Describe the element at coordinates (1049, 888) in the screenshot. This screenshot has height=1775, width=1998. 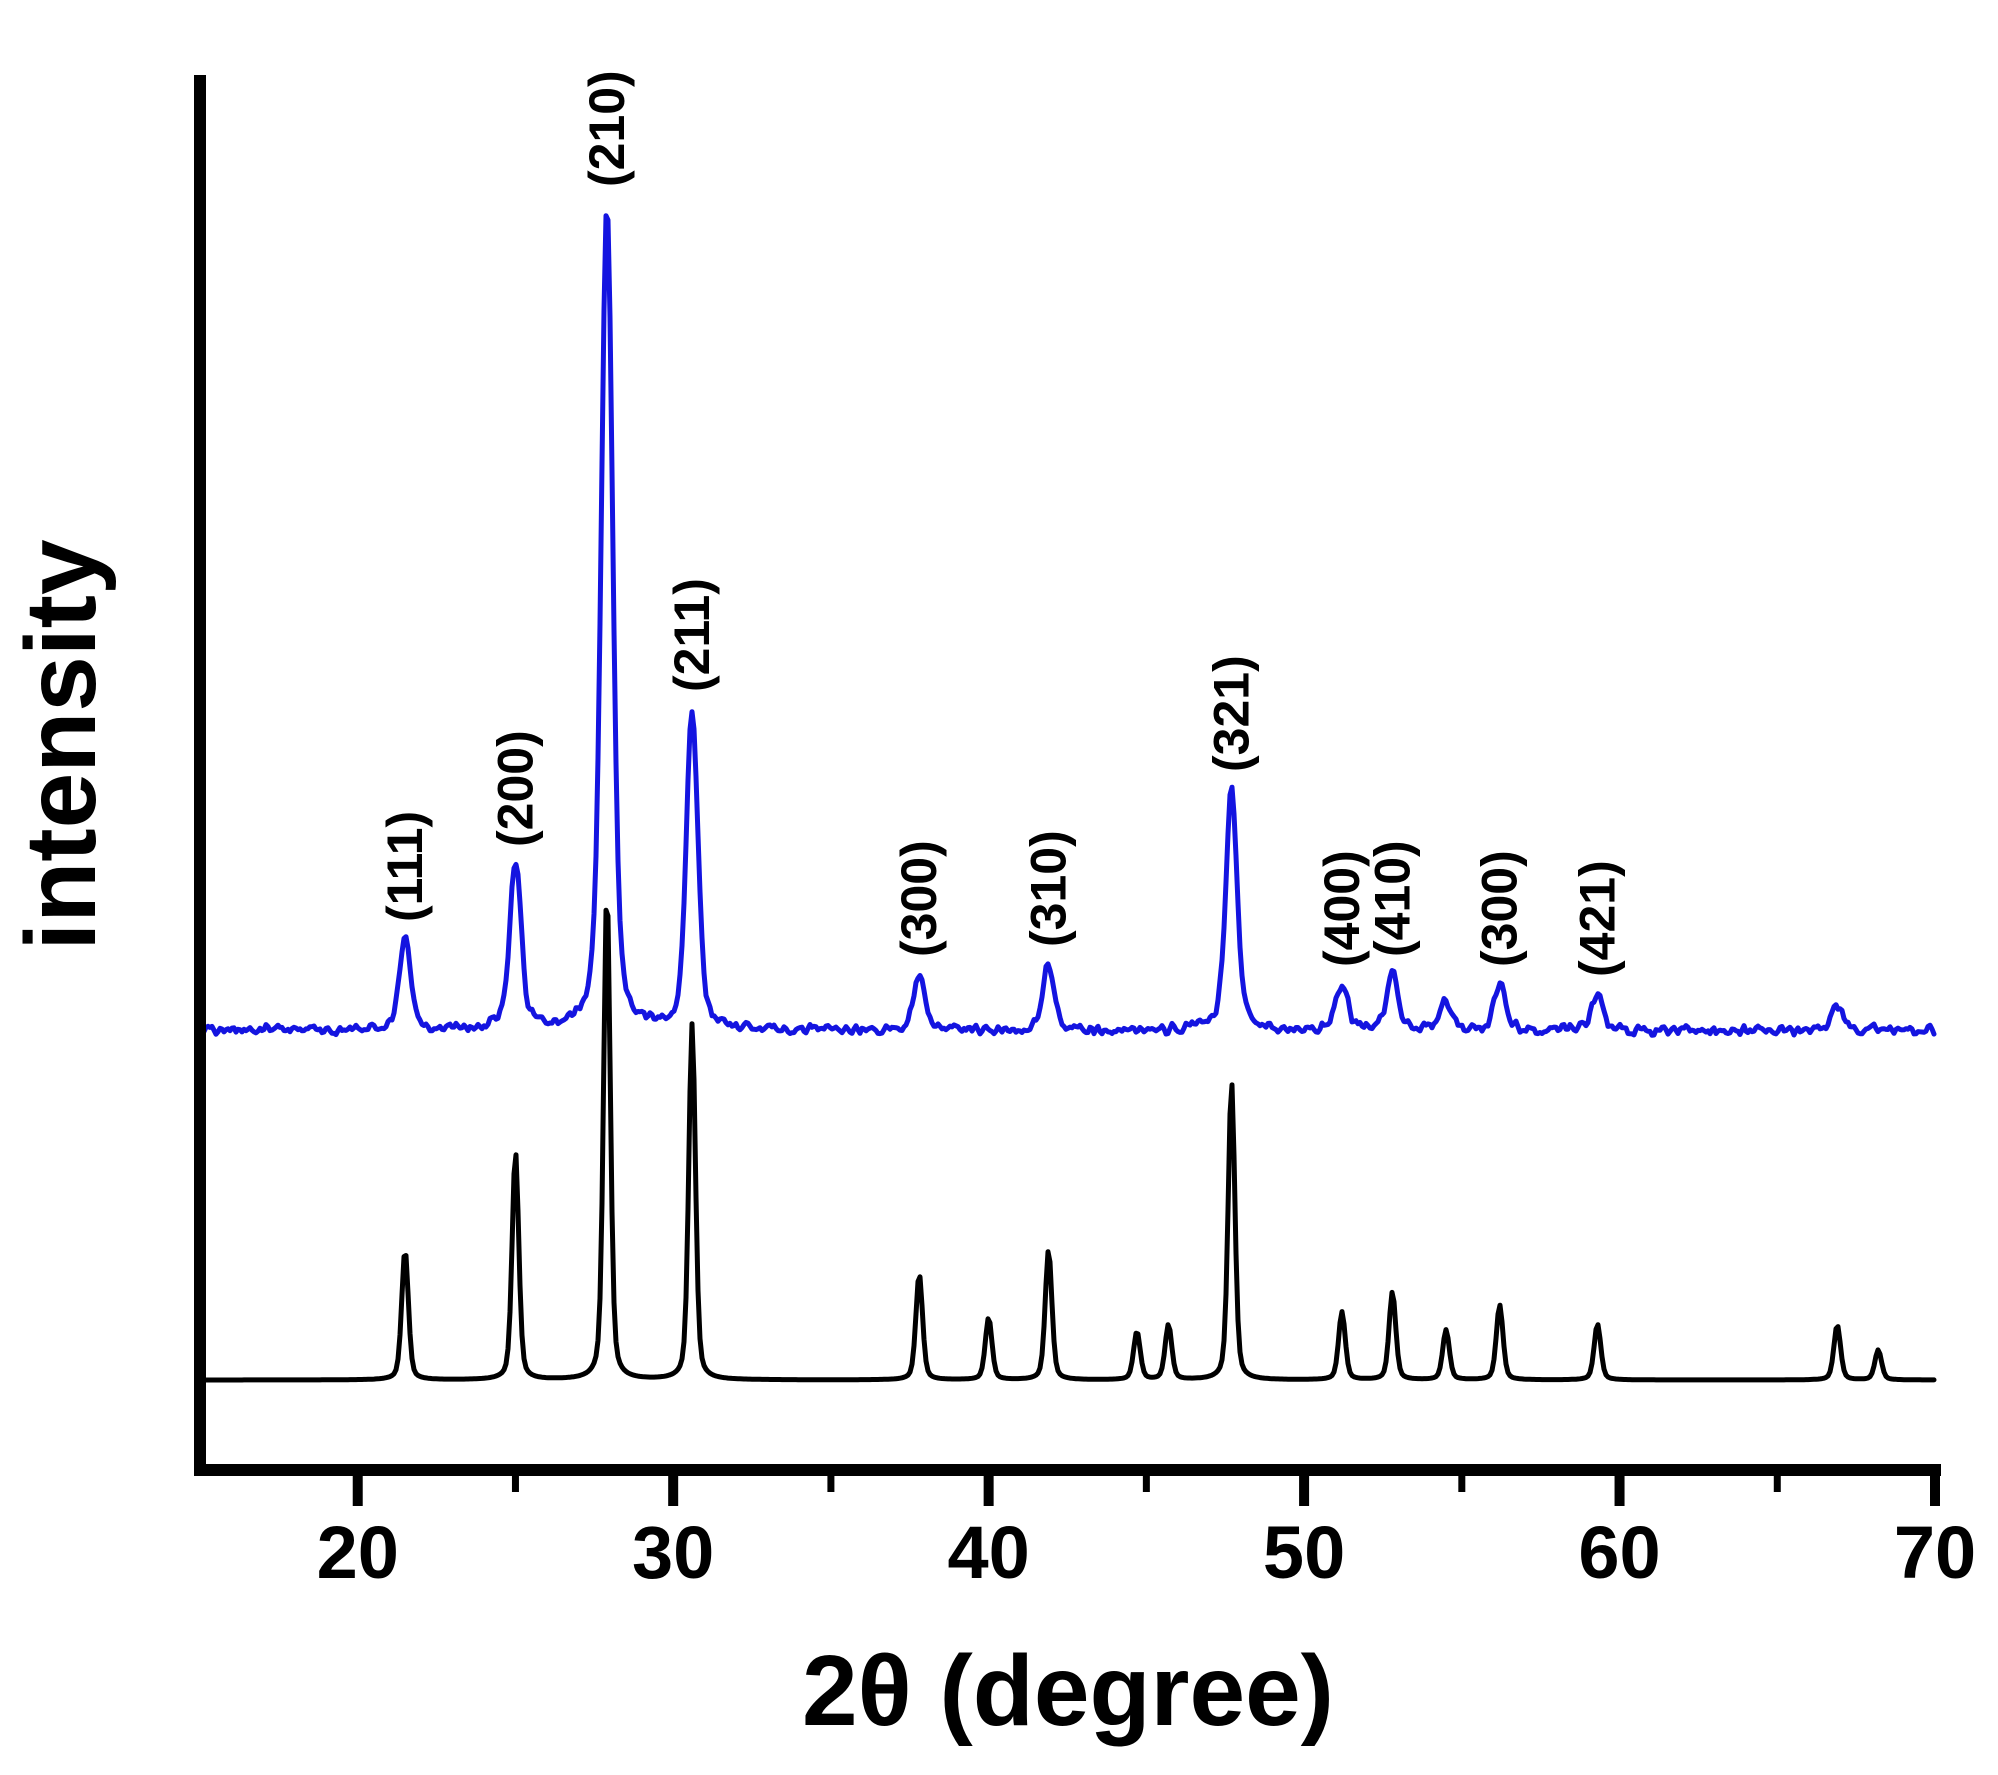
I see `peak-label: (310)` at that location.